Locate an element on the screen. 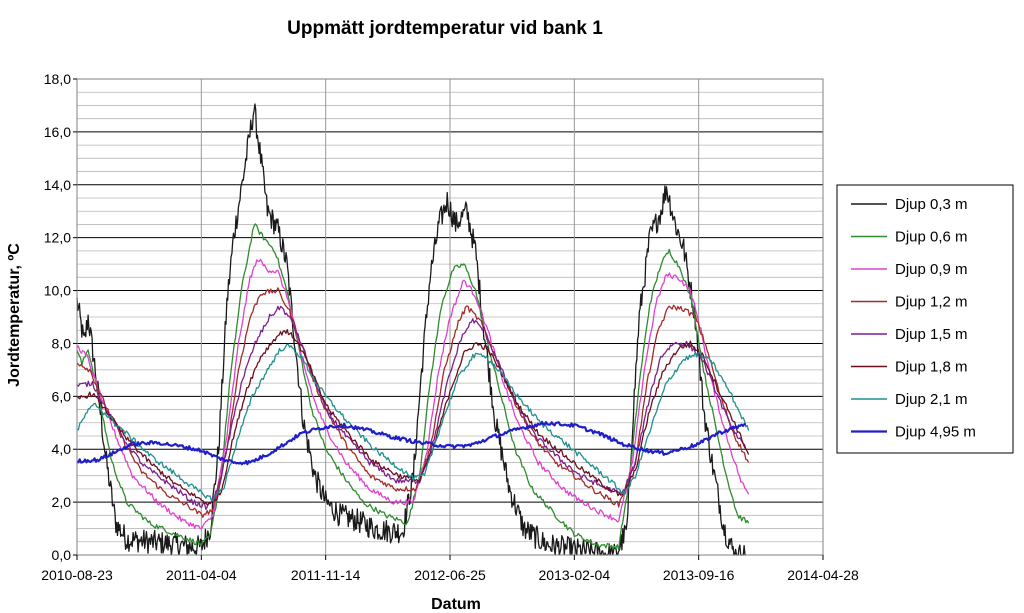 This screenshot has width=1024, height=613. legend-box is located at coordinates (925, 319).